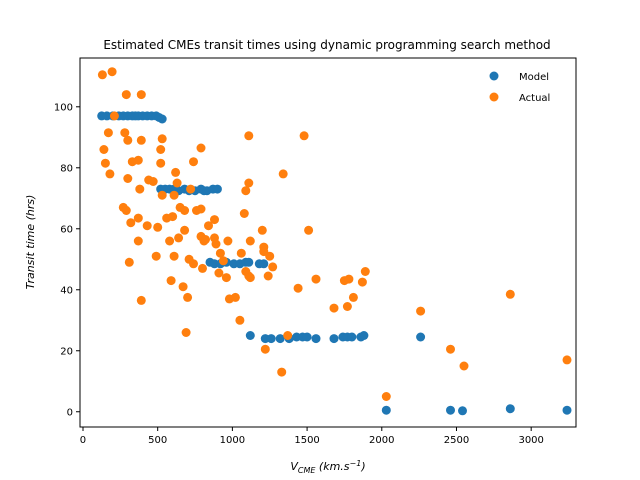 The height and width of the screenshot is (480, 640). Describe the element at coordinates (494, 76) in the screenshot. I see `legend-marker-model` at that location.